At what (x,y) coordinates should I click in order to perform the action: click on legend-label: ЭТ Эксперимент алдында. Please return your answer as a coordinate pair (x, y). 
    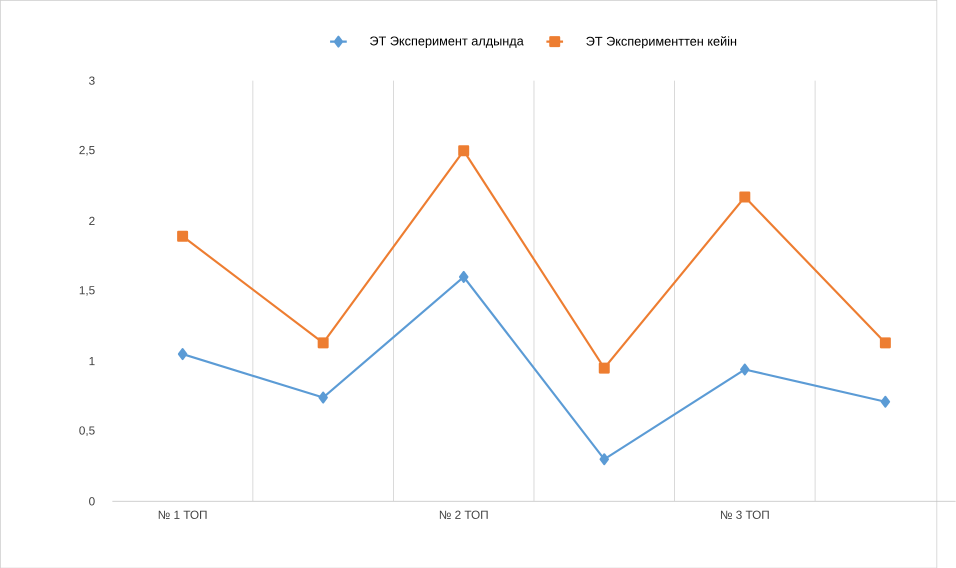
    Looking at the image, I should click on (447, 42).